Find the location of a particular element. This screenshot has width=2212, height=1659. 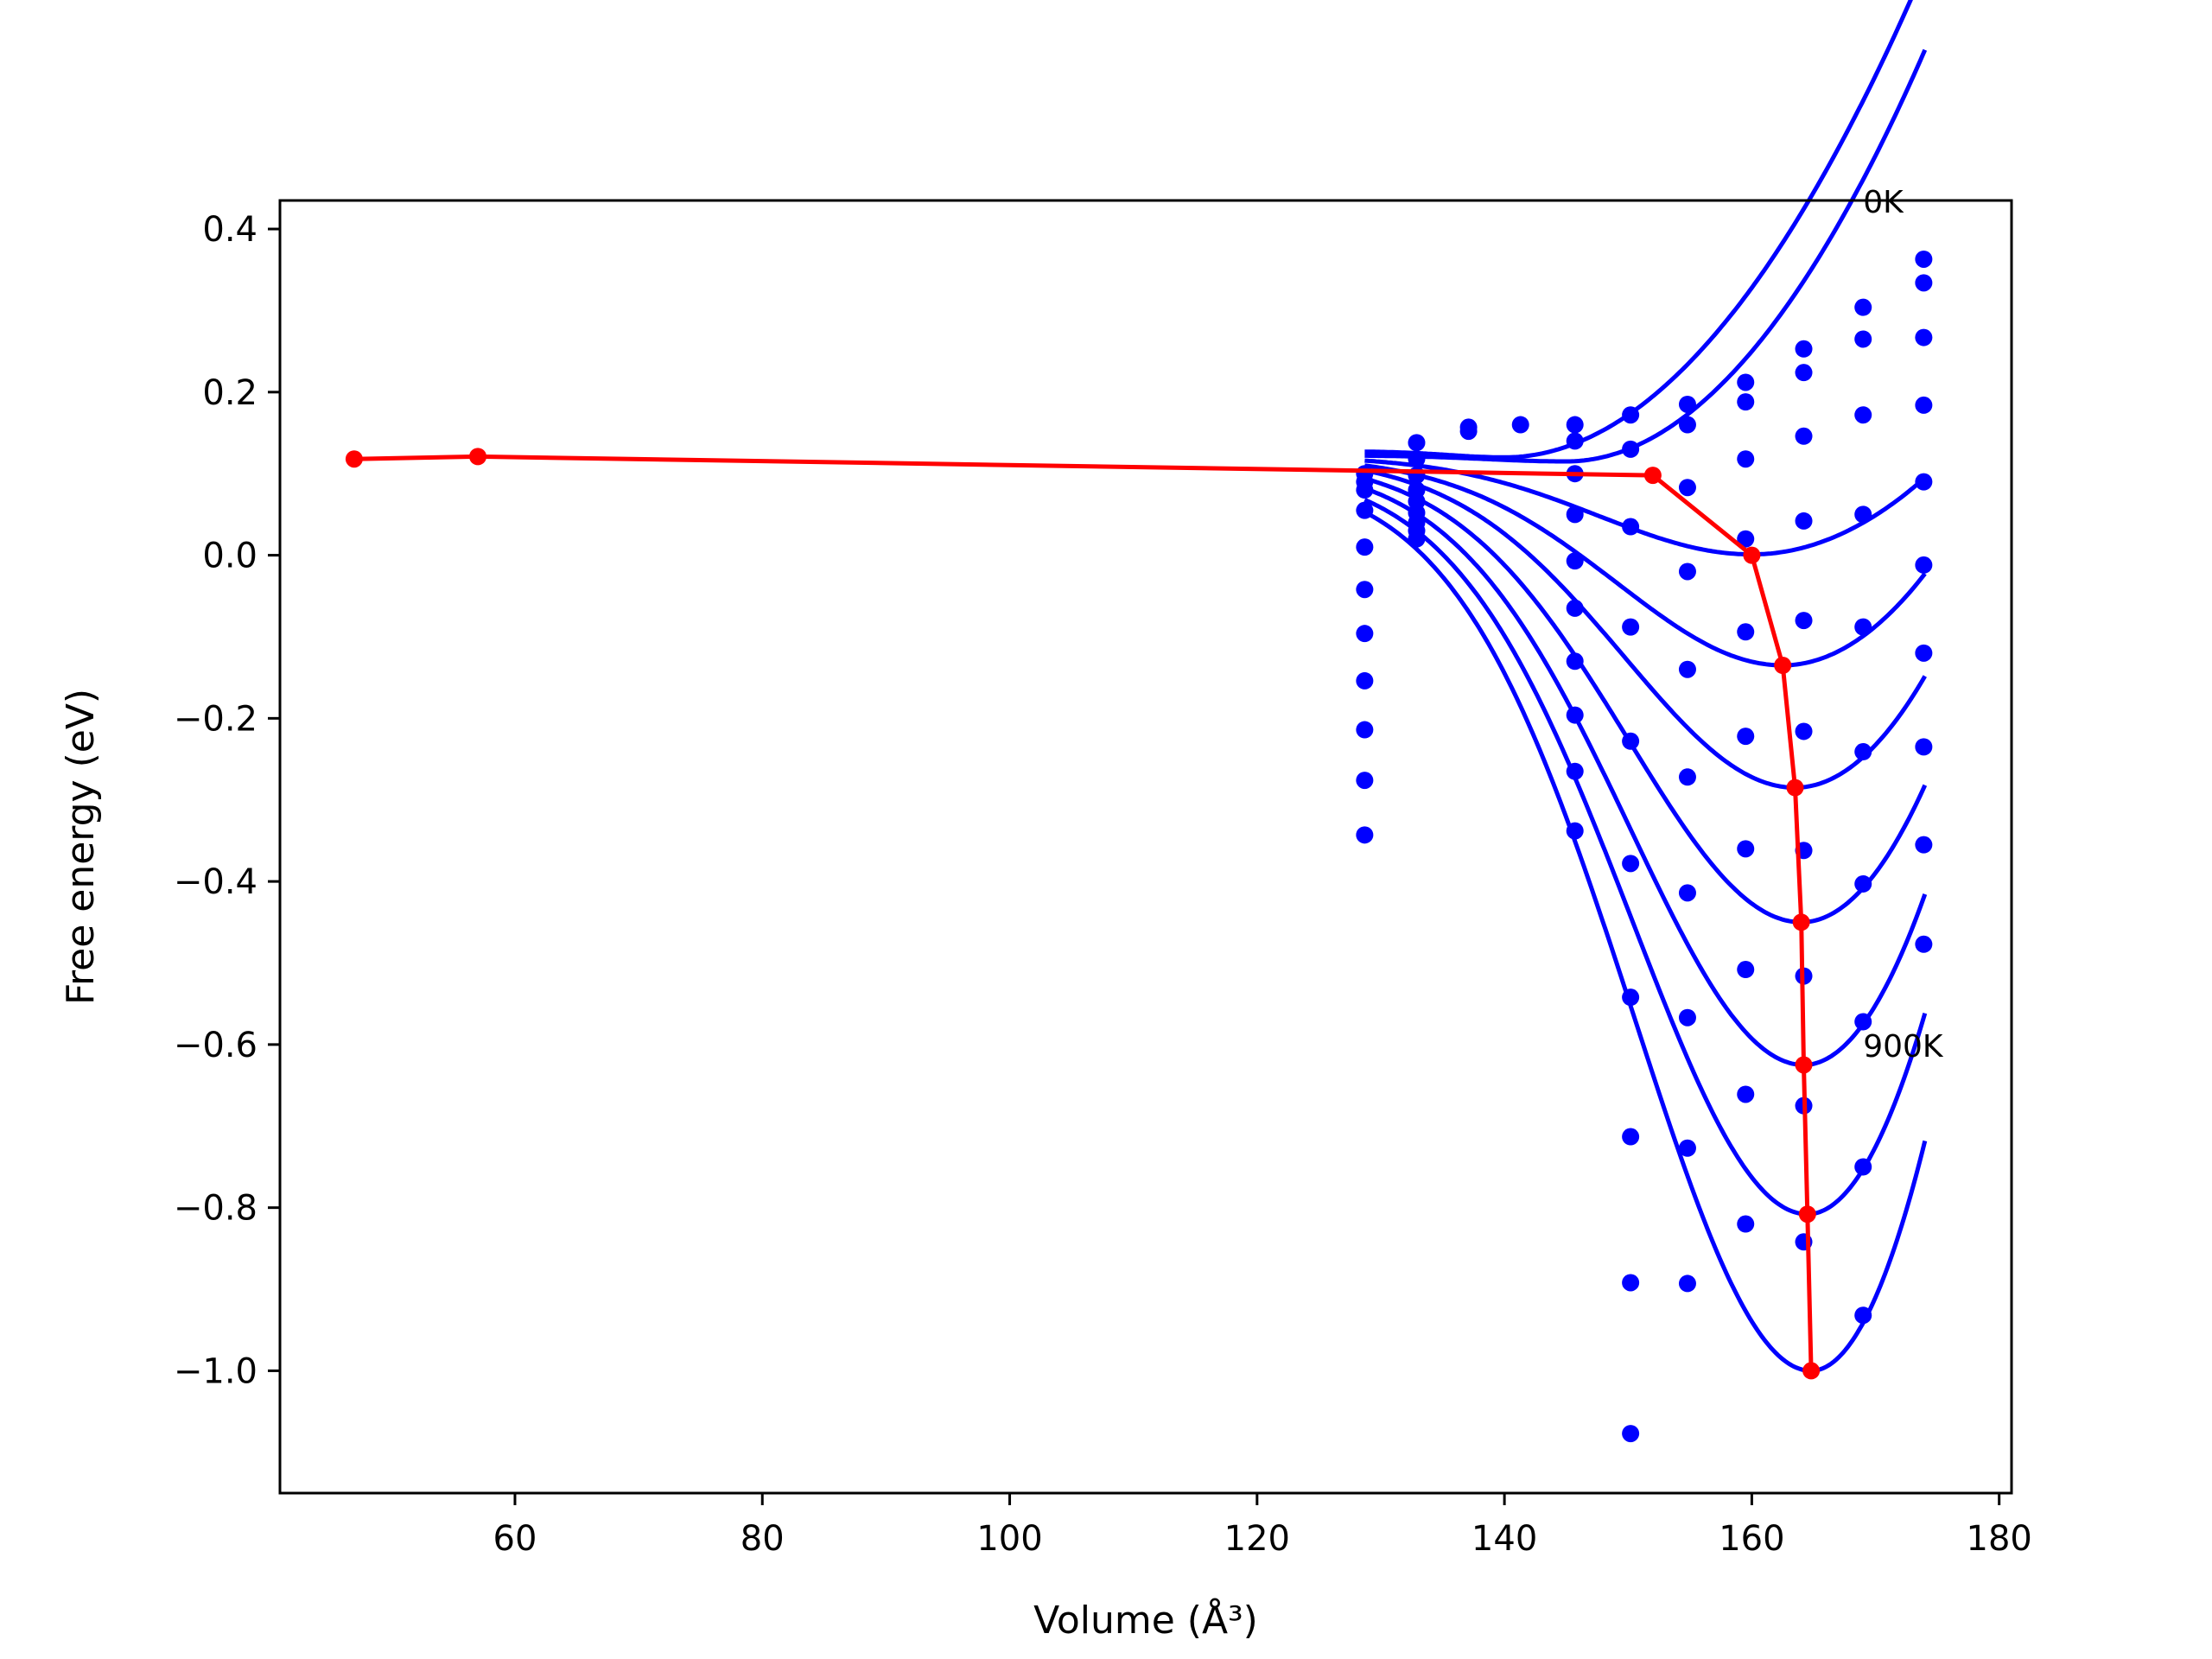

x-axis-label: Volume (Å³) is located at coordinates (1145, 1620).